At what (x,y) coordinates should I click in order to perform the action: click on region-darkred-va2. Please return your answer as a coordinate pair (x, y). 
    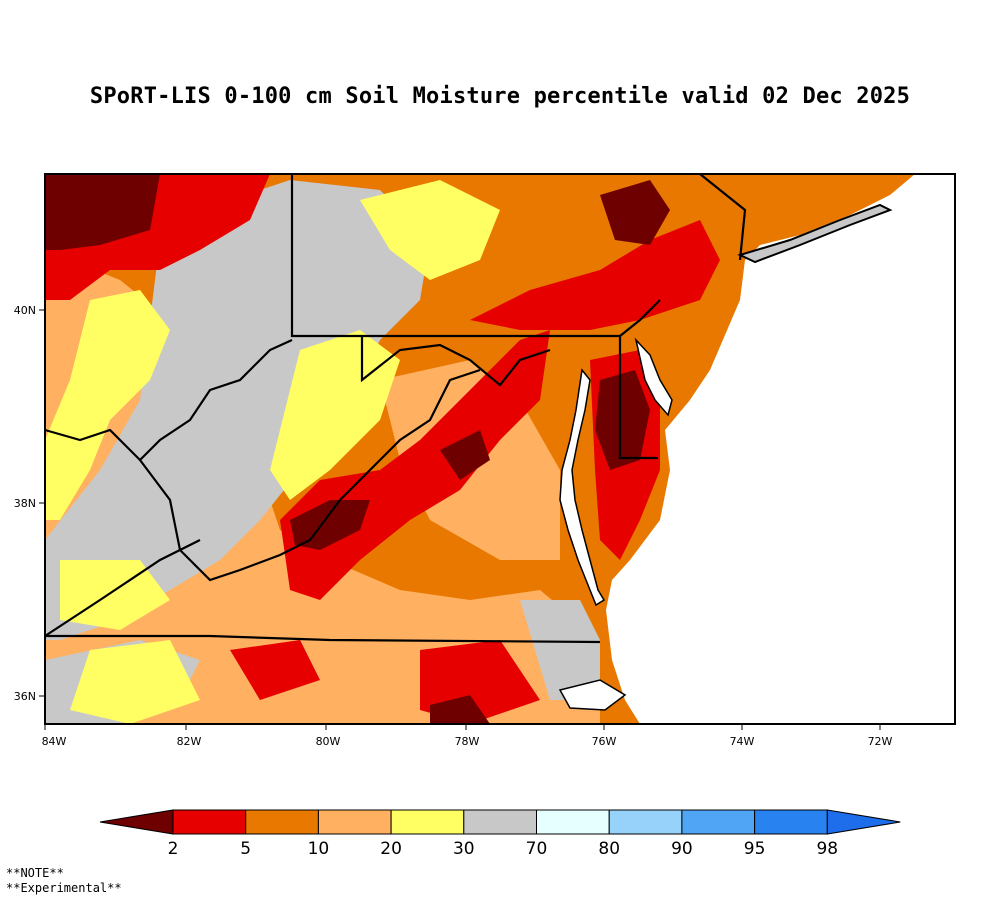
    Looking at the image, I should click on (465, 455).